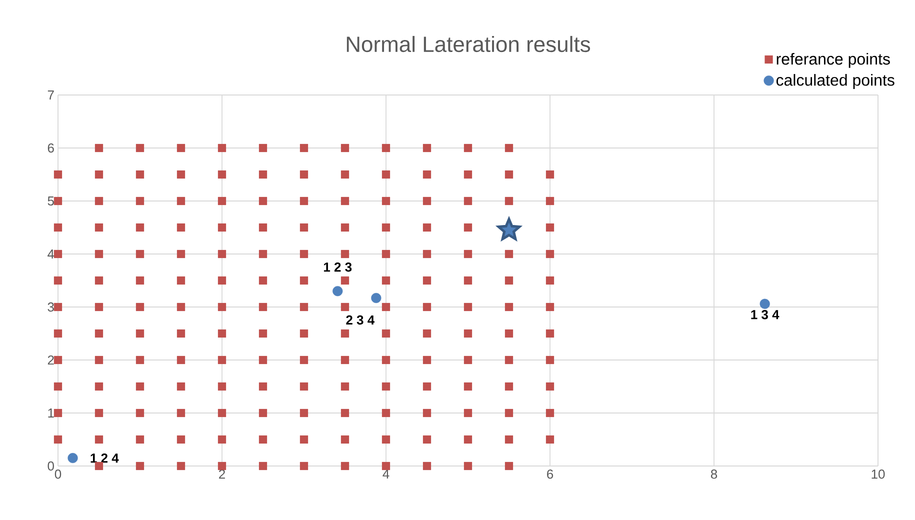 Image resolution: width=915 pixels, height=520 pixels. I want to click on annotation: 1 3 4, so click(765, 315).